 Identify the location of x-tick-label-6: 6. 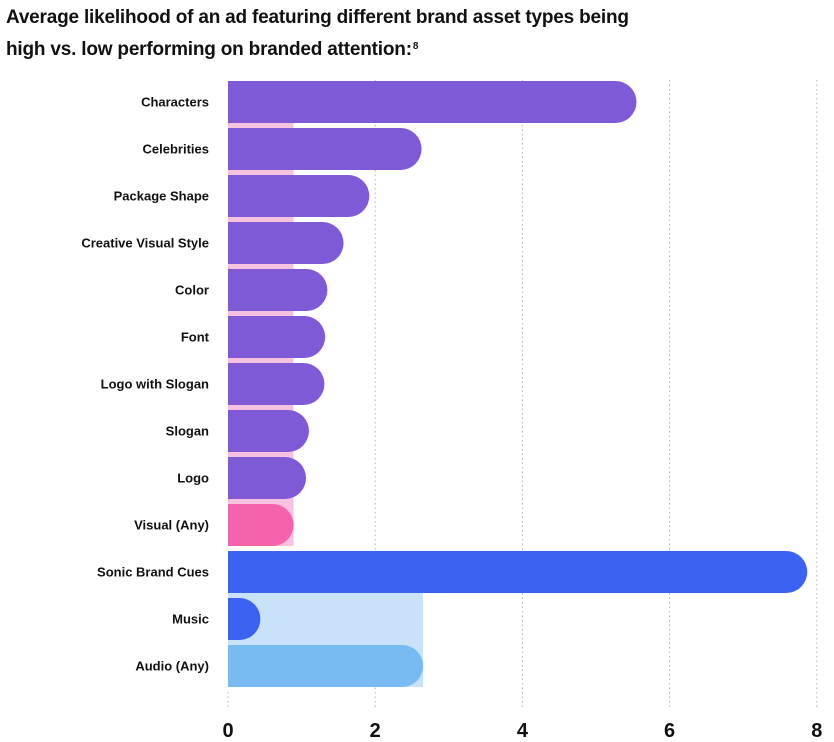
(669, 731).